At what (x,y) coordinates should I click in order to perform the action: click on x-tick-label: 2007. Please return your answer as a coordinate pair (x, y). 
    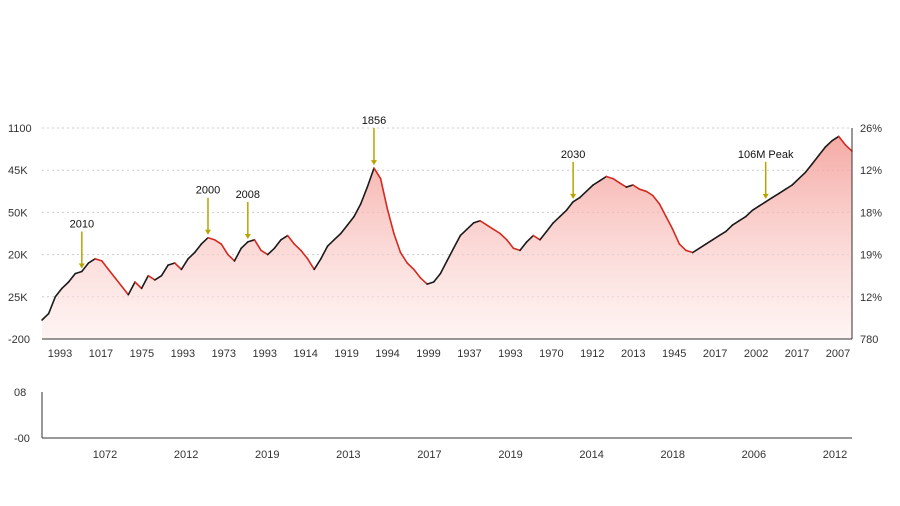
    Looking at the image, I should click on (838, 354).